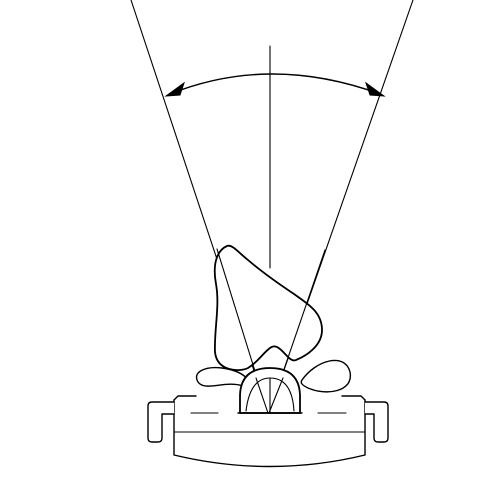 The height and width of the screenshot is (477, 500). I want to click on lens-ray-right, so click(276, 395).